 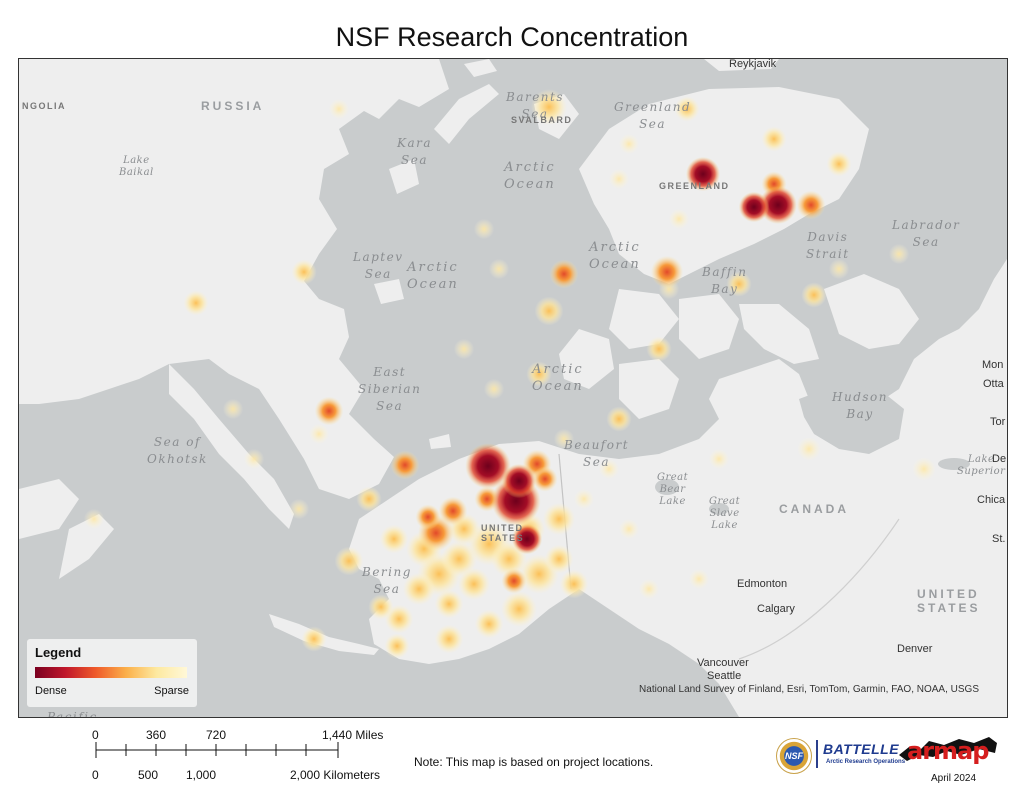 I want to click on battelle-subtitle: Arctic Research Operations, so click(x=866, y=762).